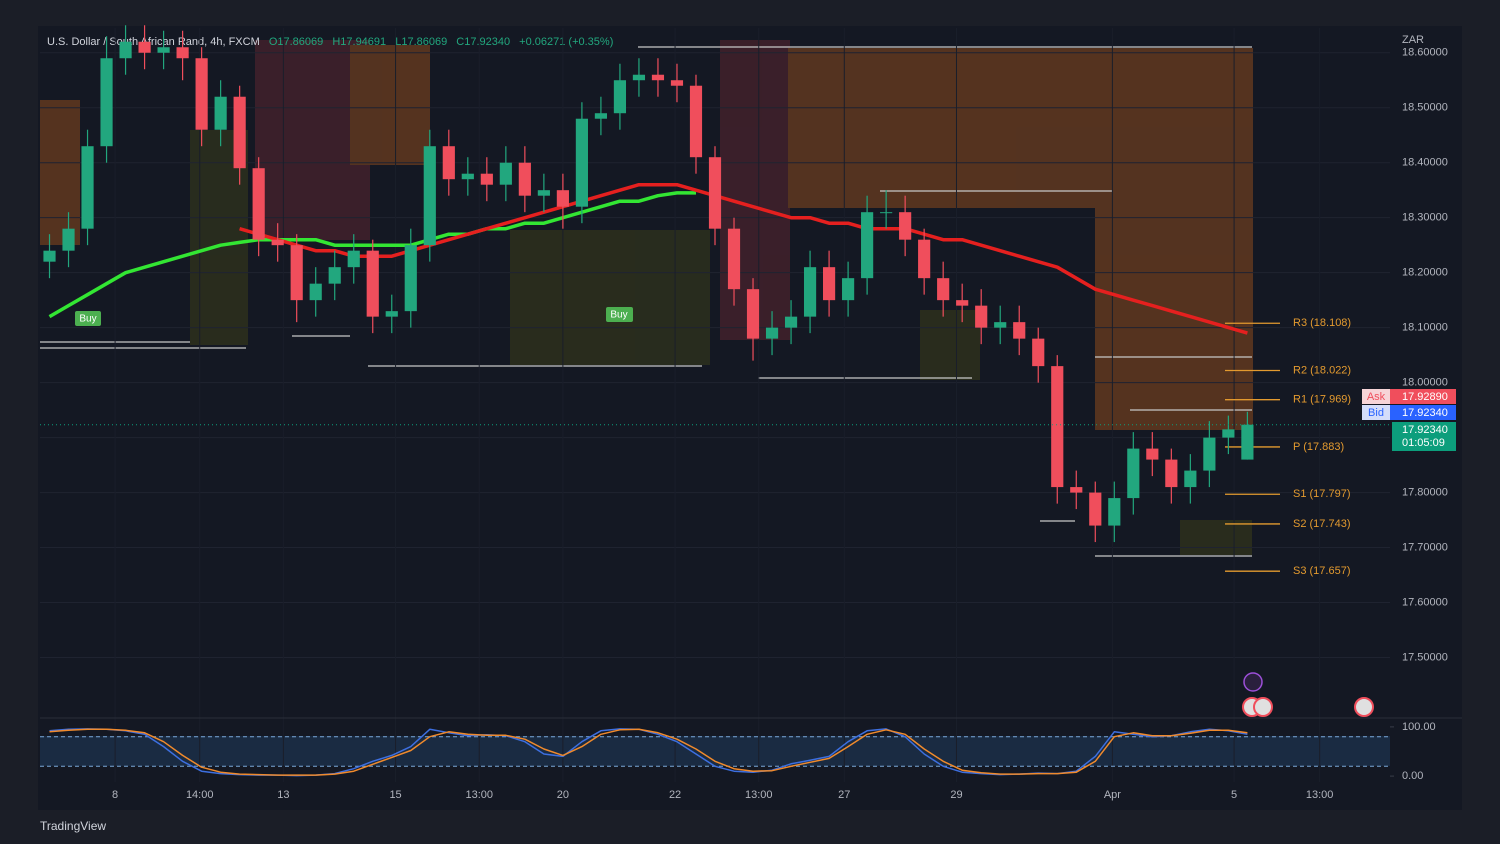  Describe the element at coordinates (1423, 443) in the screenshot. I see `countdown: 01:05:09` at that location.